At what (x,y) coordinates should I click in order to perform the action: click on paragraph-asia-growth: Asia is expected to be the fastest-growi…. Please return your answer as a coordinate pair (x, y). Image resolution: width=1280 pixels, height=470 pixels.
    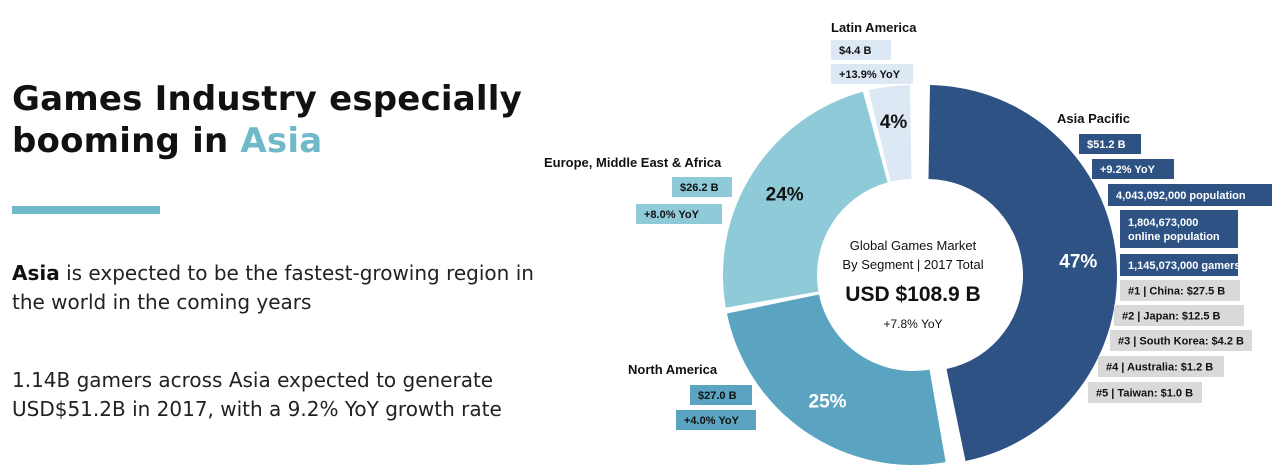
    Looking at the image, I should click on (292, 288).